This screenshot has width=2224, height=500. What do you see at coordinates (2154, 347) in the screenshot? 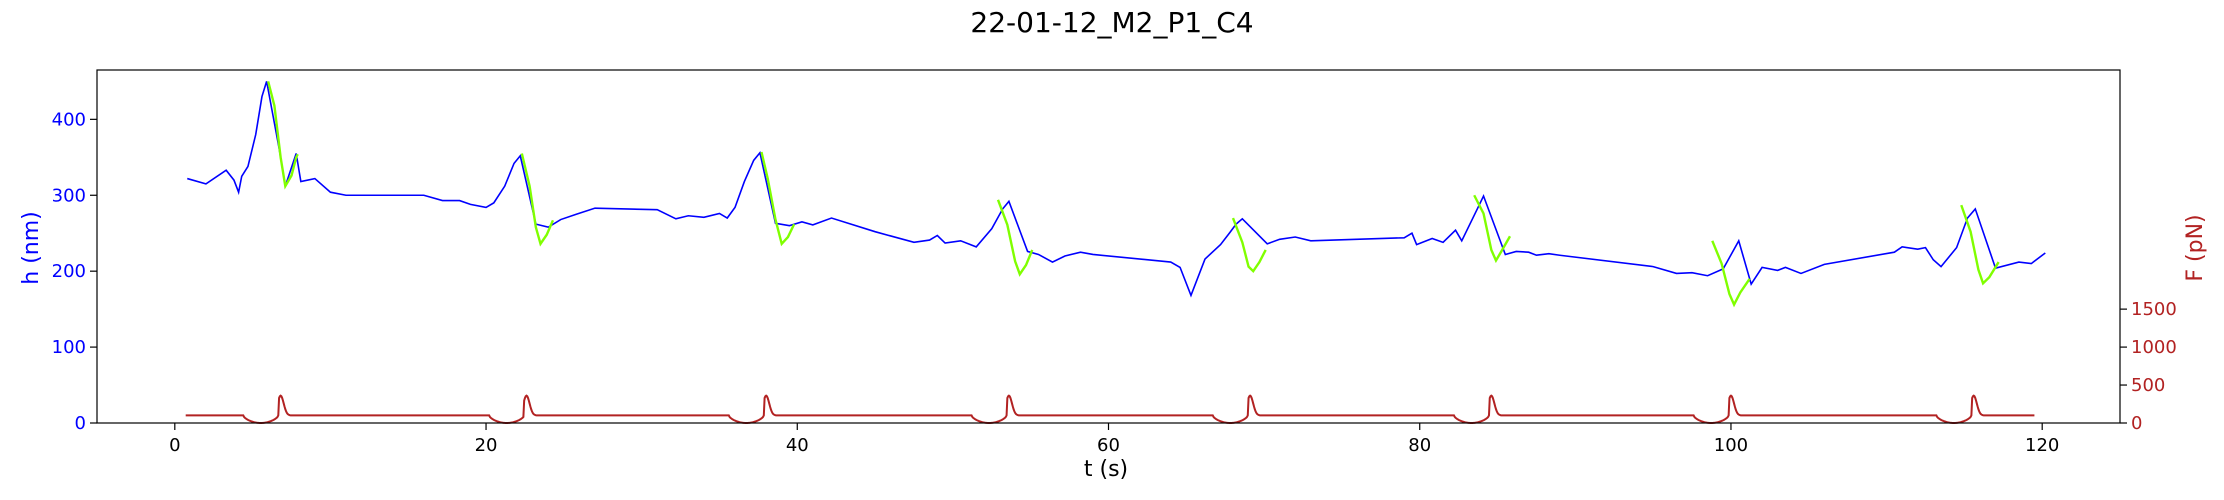
I see `y-right-tick-label: 1000` at bounding box center [2154, 347].